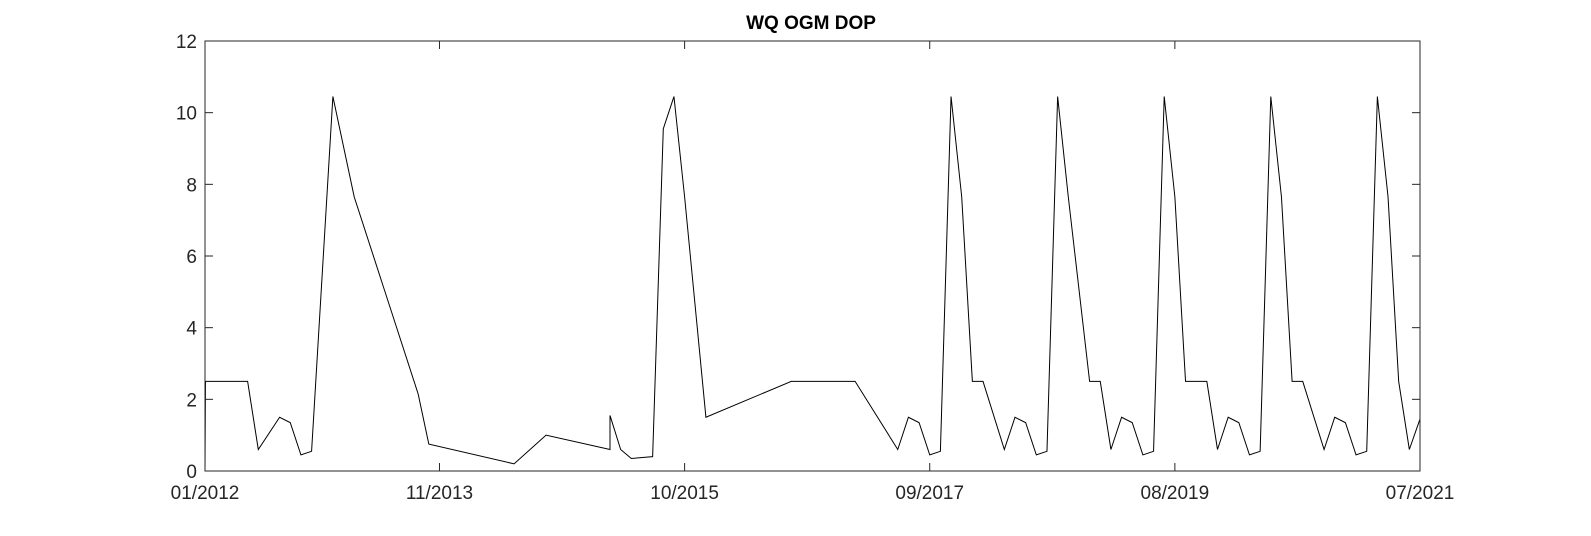  I want to click on chart-title: WQ OGM DOP, so click(811, 23).